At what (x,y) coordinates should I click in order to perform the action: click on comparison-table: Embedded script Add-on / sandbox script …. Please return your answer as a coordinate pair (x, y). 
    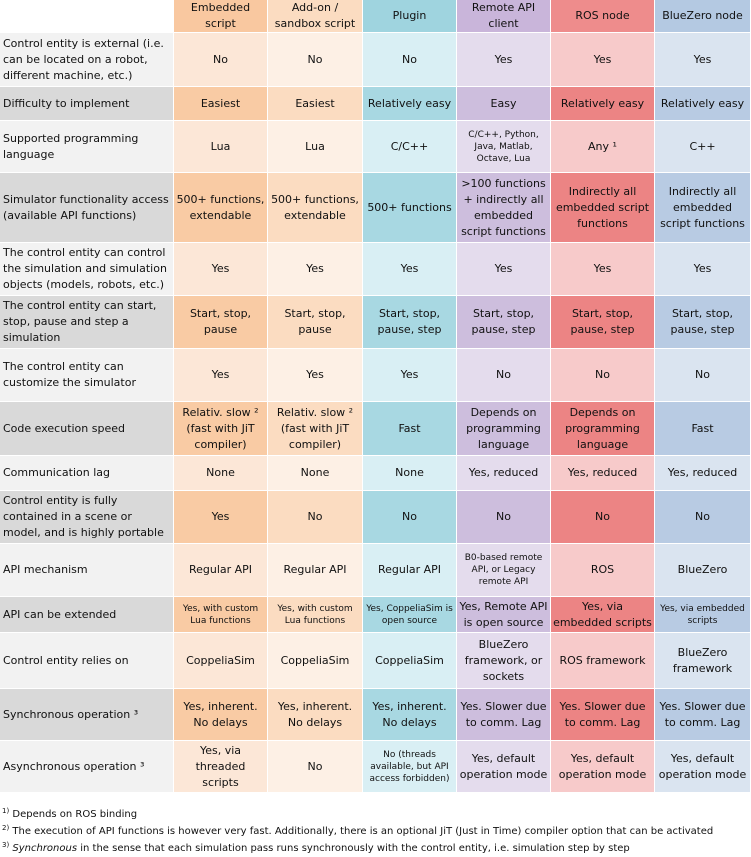
    Looking at the image, I should click on (375, 16).